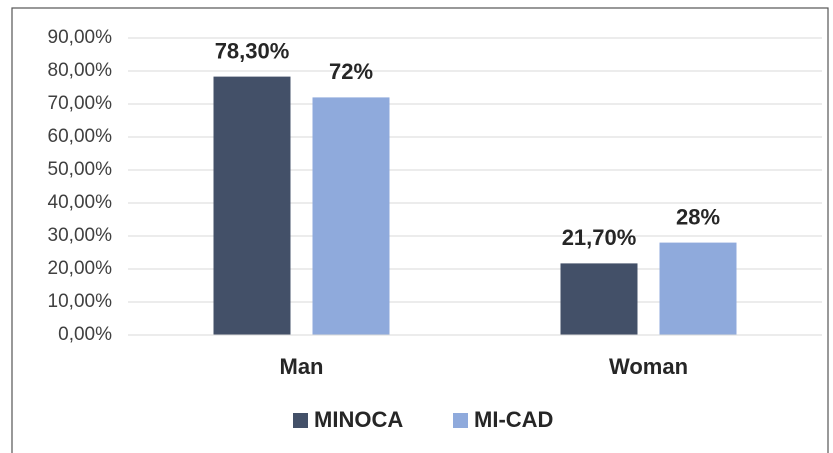 The image size is (833, 453). What do you see at coordinates (80, 70) in the screenshot?
I see `y-tick-label: 80,00%` at bounding box center [80, 70].